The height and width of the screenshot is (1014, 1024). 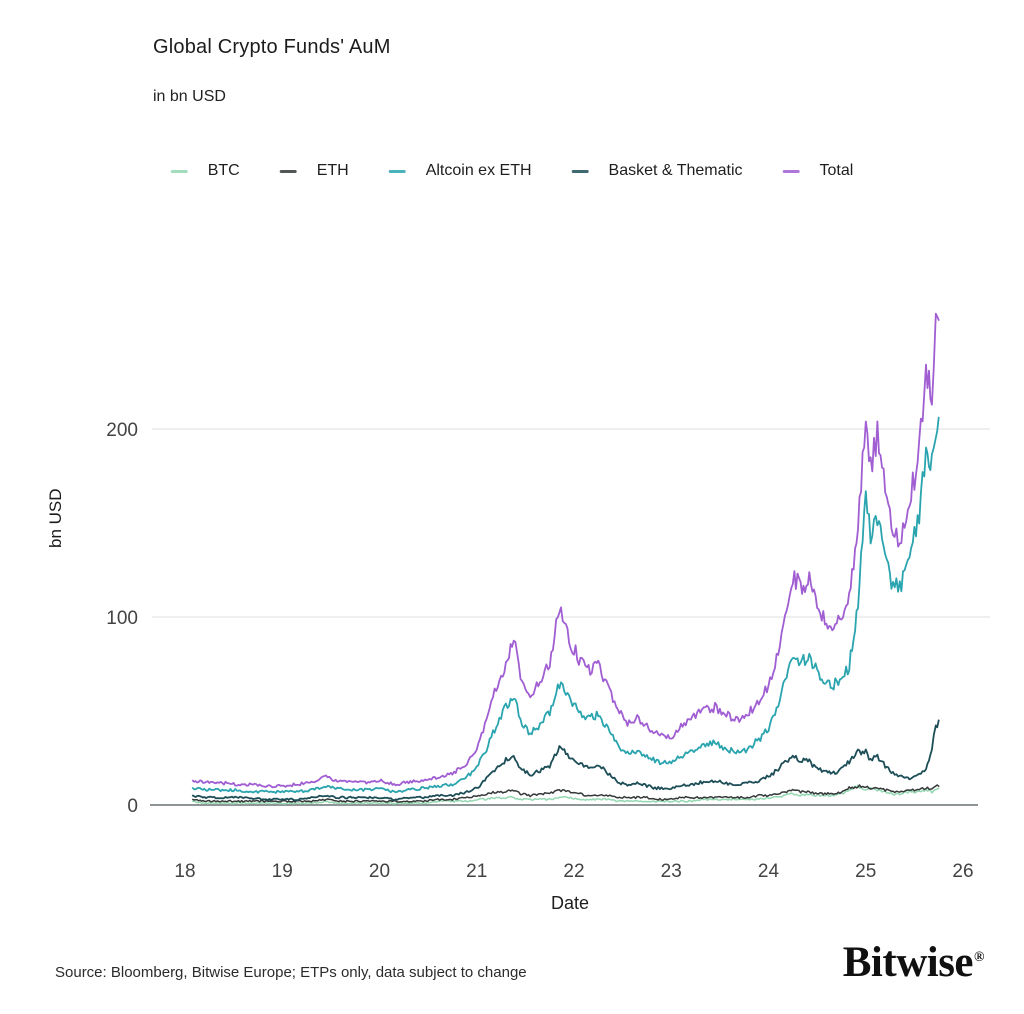 I want to click on y-tick-label: 100, so click(x=122, y=618).